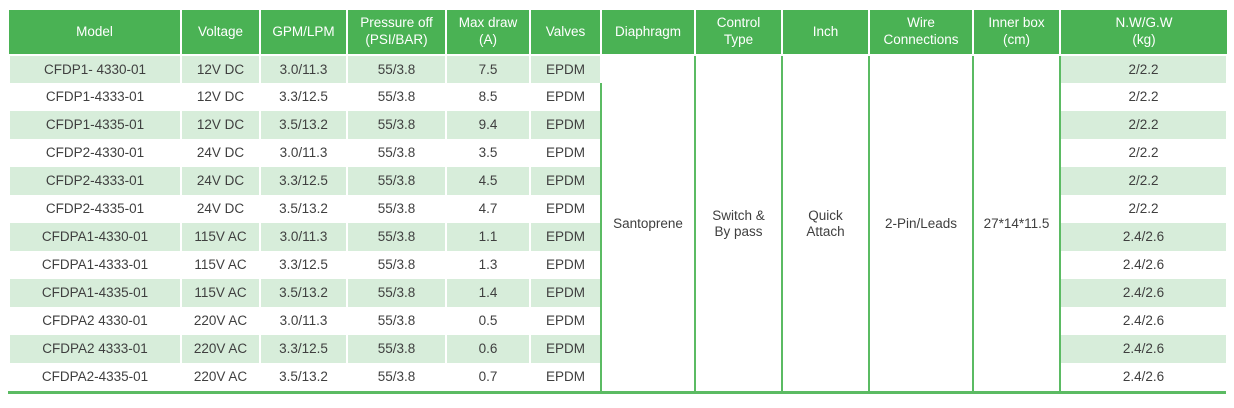  Describe the element at coordinates (488, 153) in the screenshot. I see `max-draw-cell: 3.5` at that location.